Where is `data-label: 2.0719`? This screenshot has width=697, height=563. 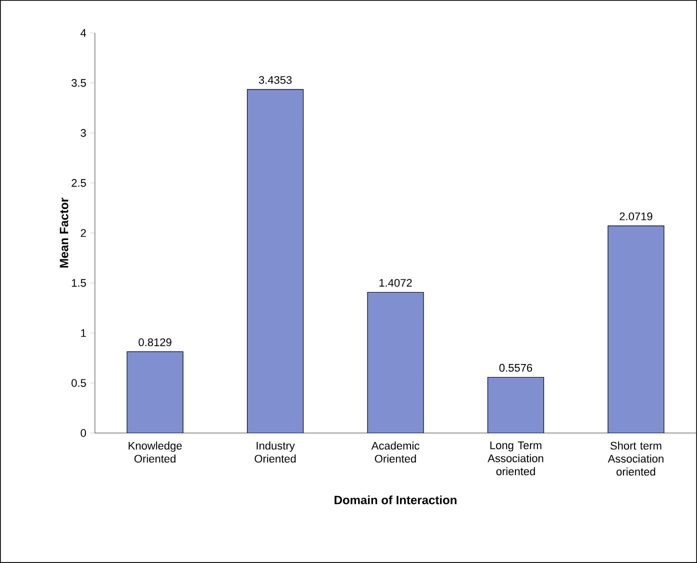
data-label: 2.0719 is located at coordinates (636, 216).